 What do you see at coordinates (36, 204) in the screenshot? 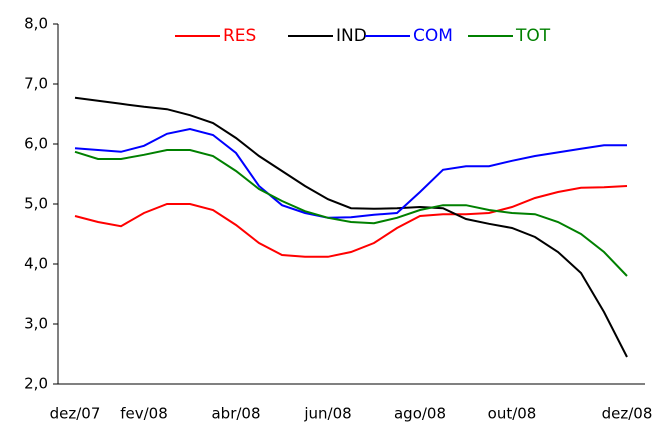
I see `y-tick-label: 5,0` at bounding box center [36, 204].